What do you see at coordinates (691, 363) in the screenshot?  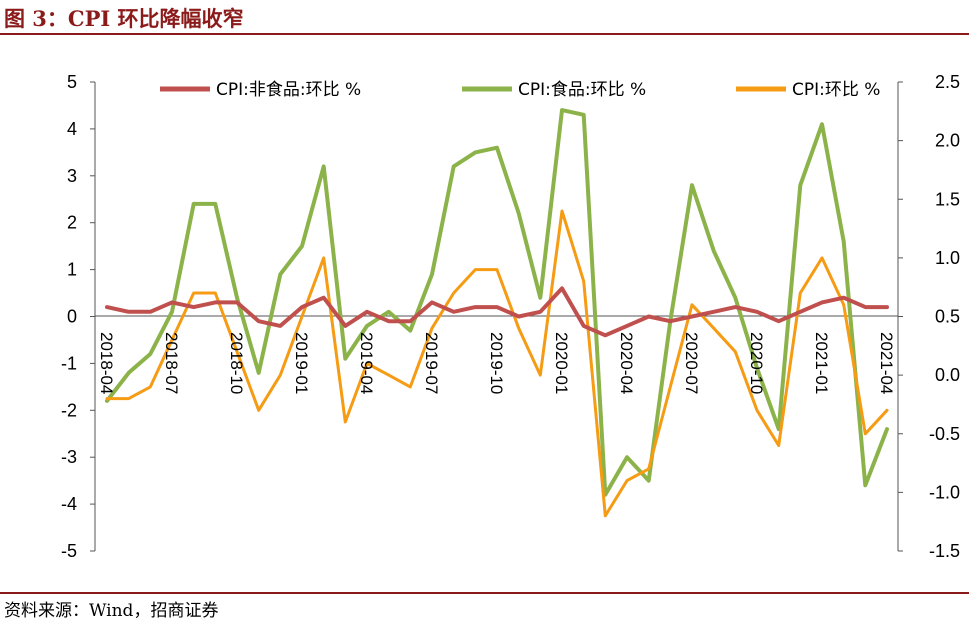 I see `x-tick-label: 2020-07` at bounding box center [691, 363].